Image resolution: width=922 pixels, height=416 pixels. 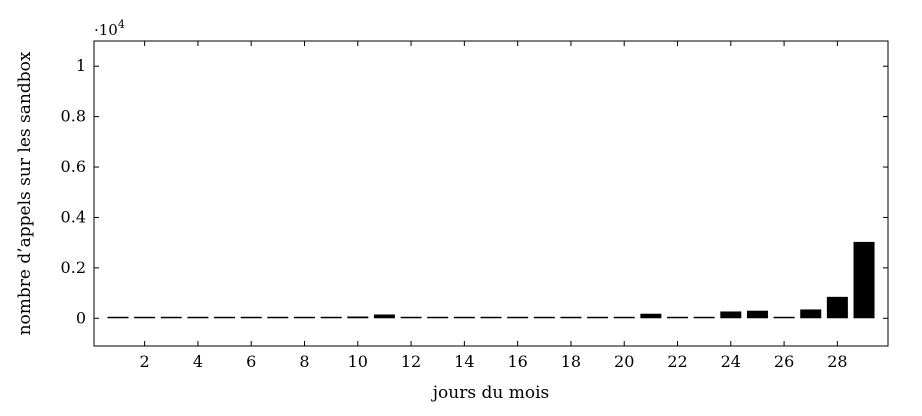 I want to click on y-tick-label-2: 0.4, so click(x=73, y=216).